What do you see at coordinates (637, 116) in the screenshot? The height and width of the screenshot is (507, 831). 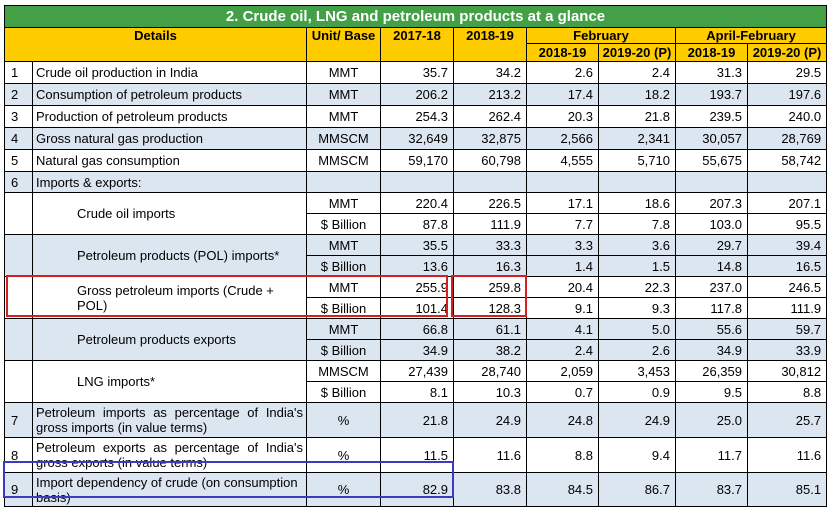 I see `value-cell: 21.8` at bounding box center [637, 116].